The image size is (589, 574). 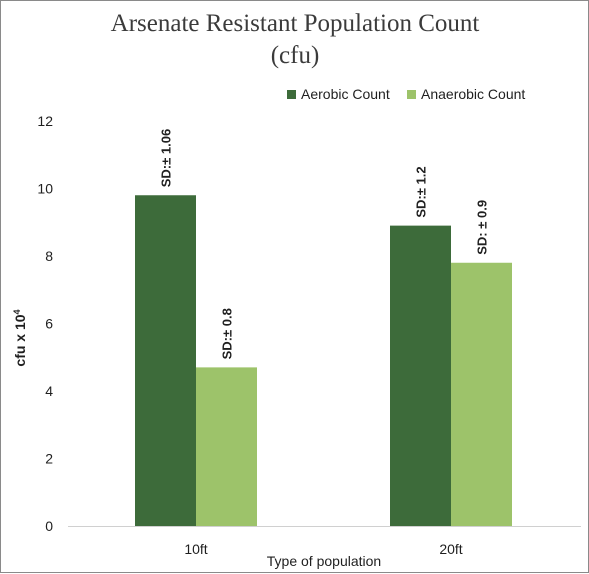 What do you see at coordinates (227, 333) in the screenshot?
I see `bar-sd-label: SD:± 0.8` at bounding box center [227, 333].